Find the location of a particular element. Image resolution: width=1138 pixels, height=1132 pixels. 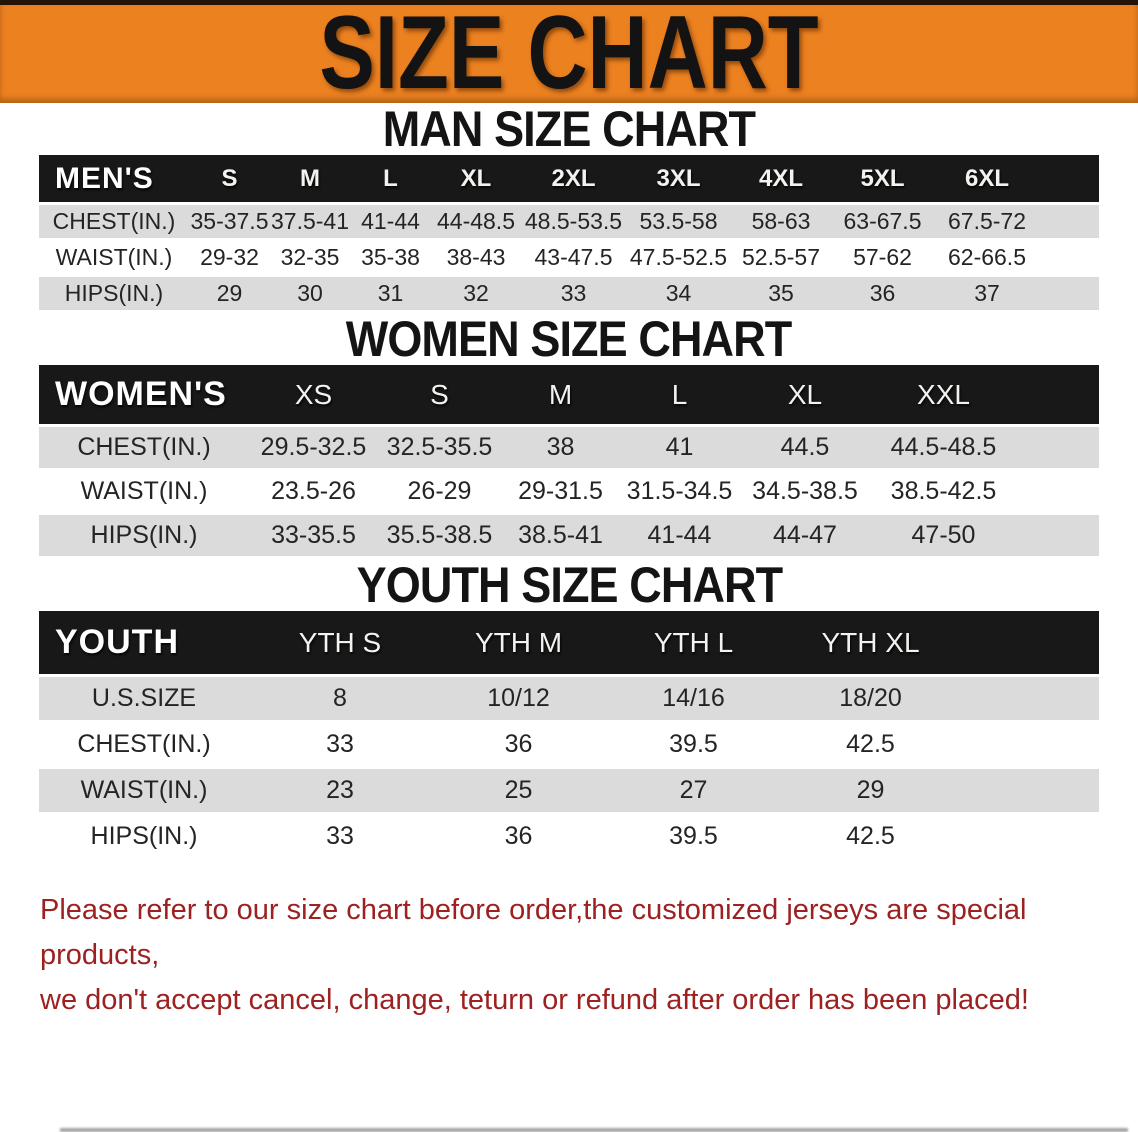

size-value: 62-66.5 is located at coordinates (1016, 259).